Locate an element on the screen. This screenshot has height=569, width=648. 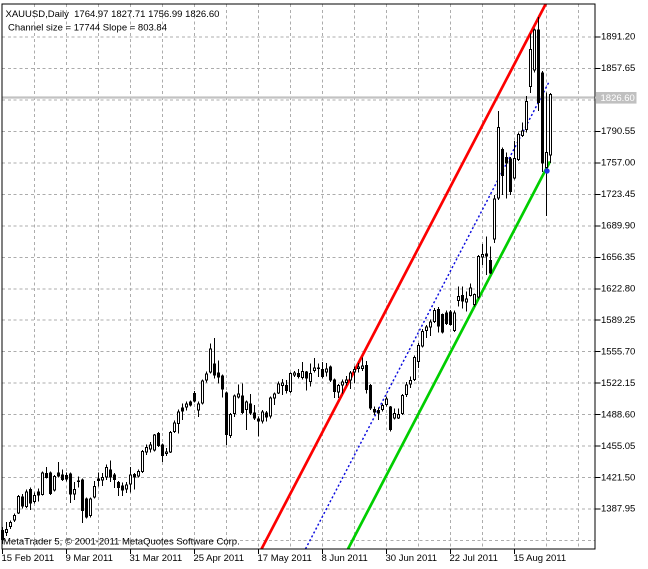
svg-text: 9 Mar 2011 is located at coordinates (89, 558).